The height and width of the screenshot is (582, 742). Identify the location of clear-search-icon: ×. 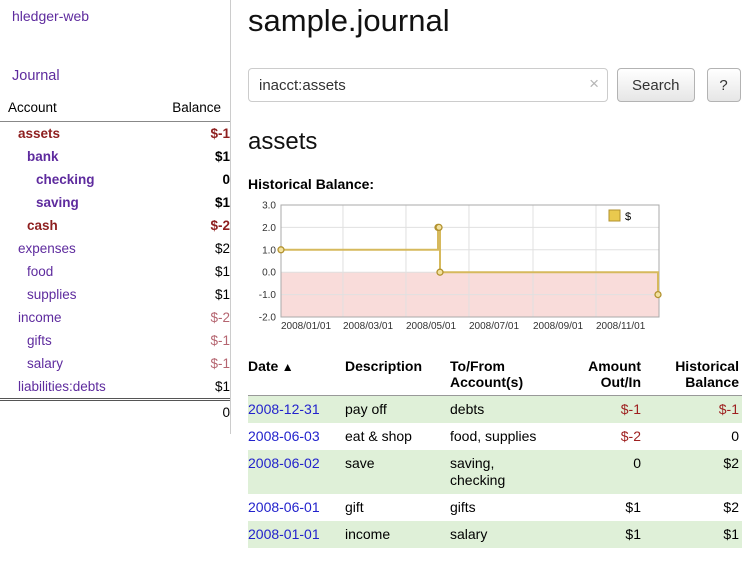
(594, 83).